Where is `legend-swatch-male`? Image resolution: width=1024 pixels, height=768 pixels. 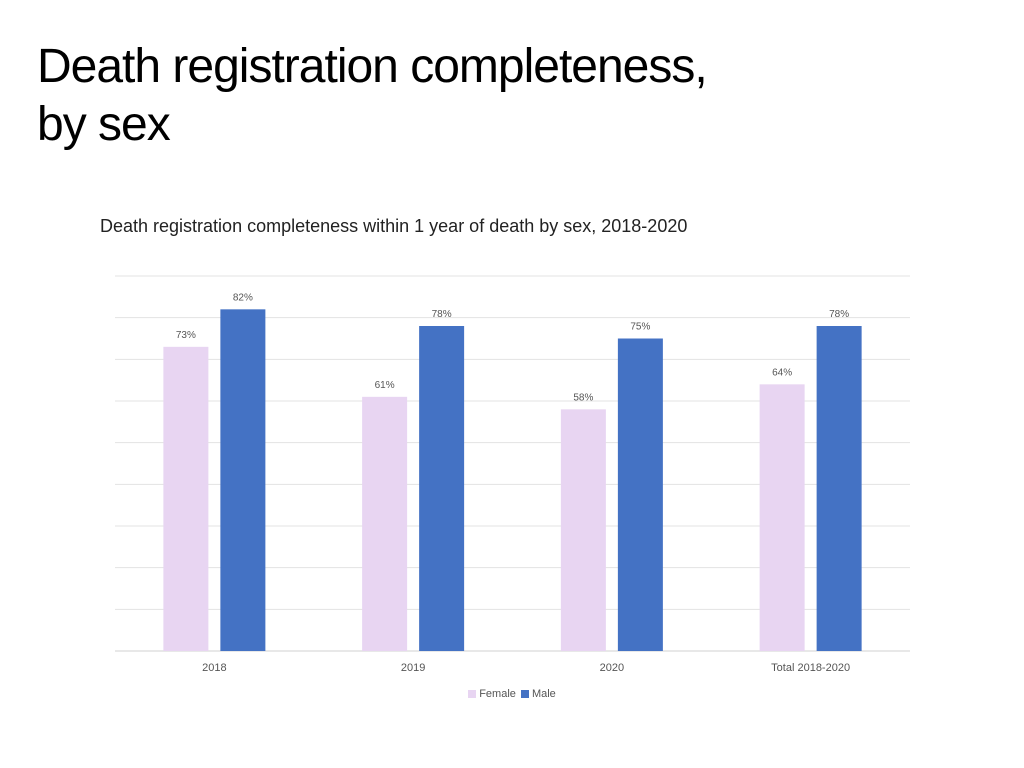 legend-swatch-male is located at coordinates (524, 694).